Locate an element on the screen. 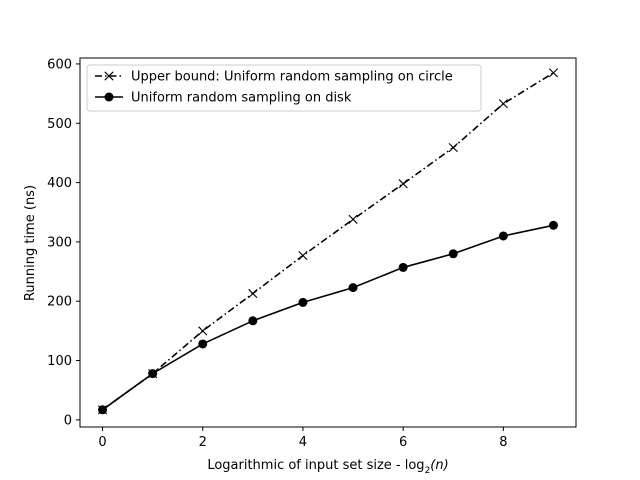  x-axis-label: Logarithmic of input set size - log2(n) is located at coordinates (327, 467).